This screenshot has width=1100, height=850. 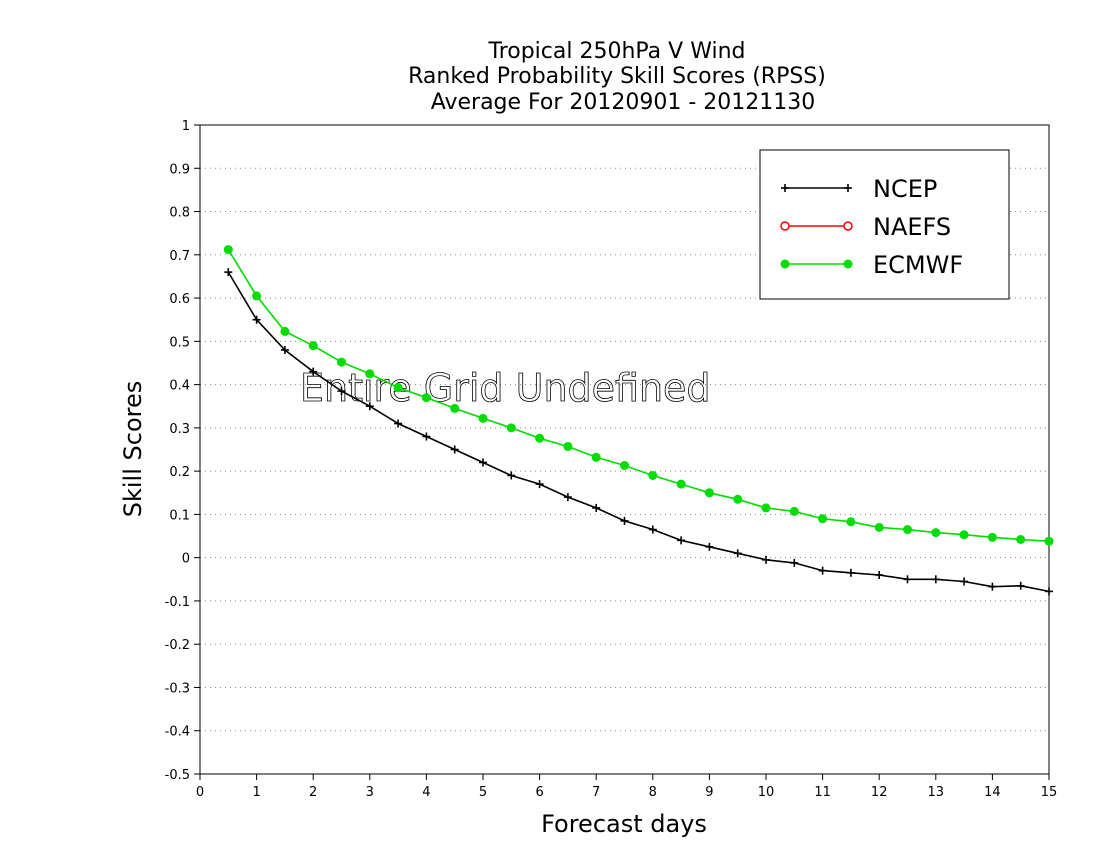 What do you see at coordinates (179, 342) in the screenshot?
I see `y-tick-label: 0.5` at bounding box center [179, 342].